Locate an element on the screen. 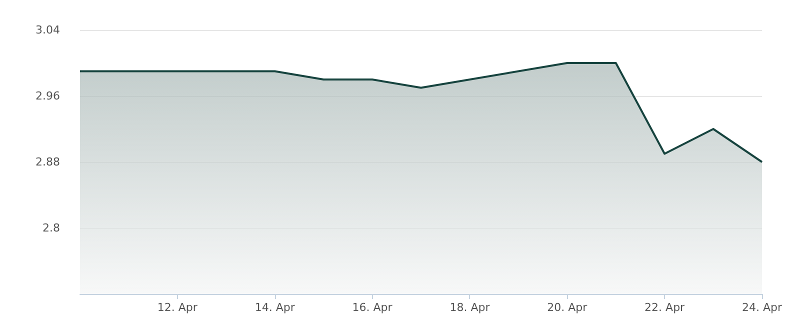  y-tick-label: 3.04 is located at coordinates (48, 30).